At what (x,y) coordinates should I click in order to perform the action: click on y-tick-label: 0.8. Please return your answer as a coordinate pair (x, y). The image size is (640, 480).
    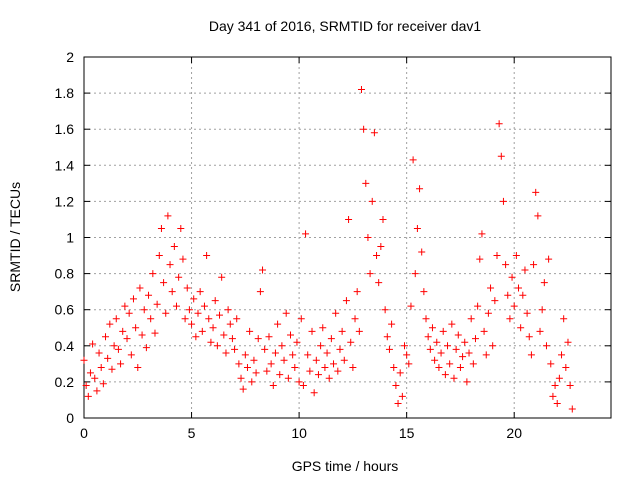
    Looking at the image, I should click on (65, 274).